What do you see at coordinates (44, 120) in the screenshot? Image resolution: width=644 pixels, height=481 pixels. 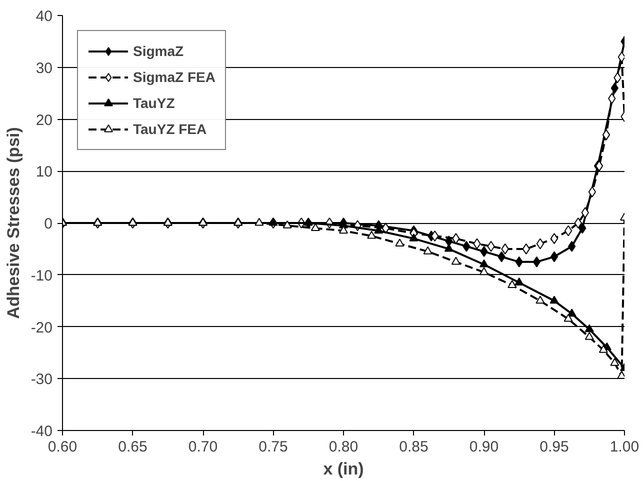 I see `y-tick-label: 20` at bounding box center [44, 120].